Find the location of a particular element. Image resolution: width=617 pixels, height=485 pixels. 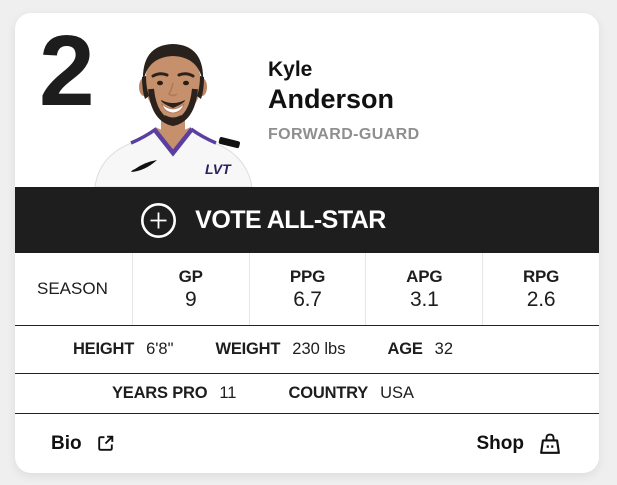

country-value: USA is located at coordinates (397, 393).